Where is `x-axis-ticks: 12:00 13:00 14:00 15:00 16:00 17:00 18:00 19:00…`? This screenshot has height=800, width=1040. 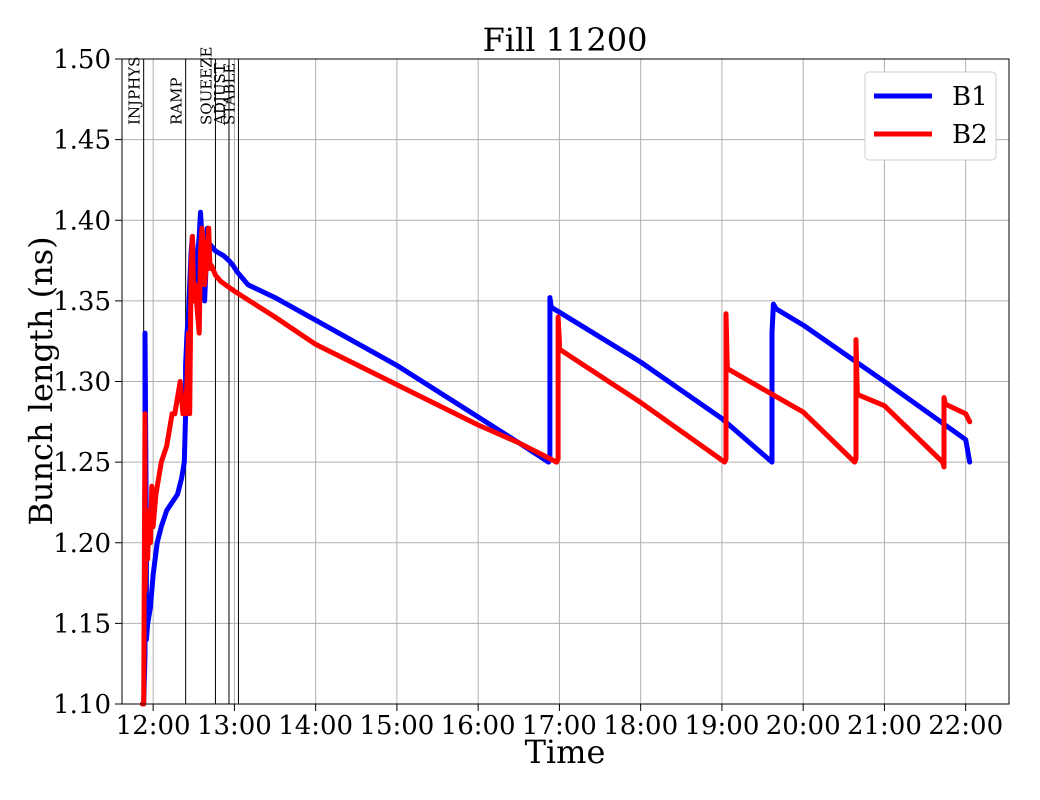
x-axis-ticks: 12:00 13:00 14:00 15:00 16:00 17:00 18:00 19:00… is located at coordinates (559, 722).